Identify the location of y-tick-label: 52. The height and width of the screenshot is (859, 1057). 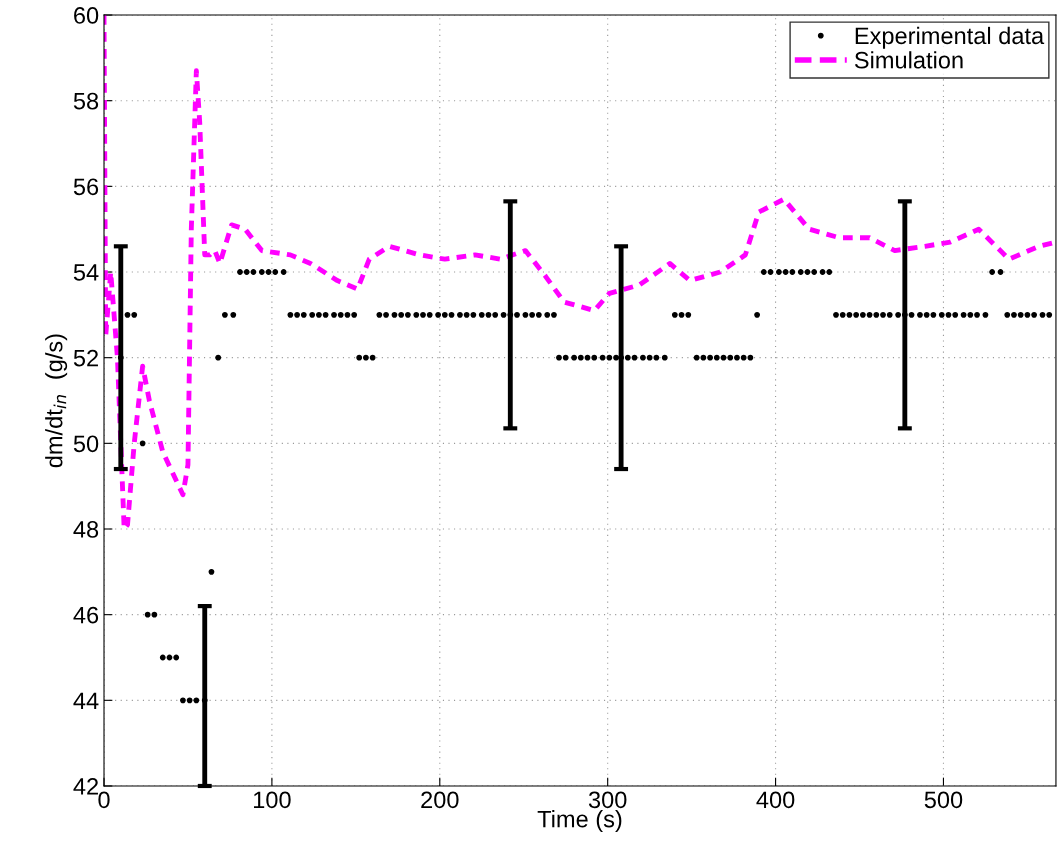
(85, 358).